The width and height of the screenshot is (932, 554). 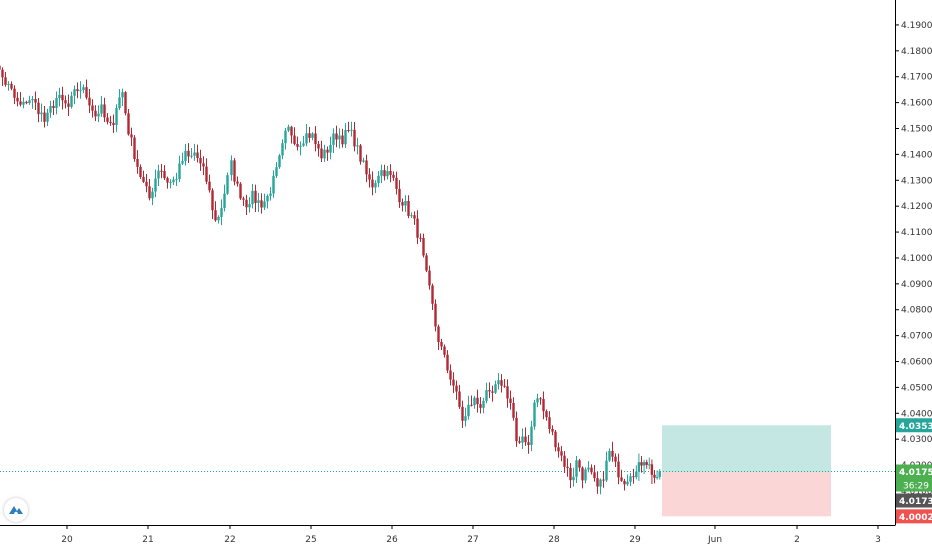 What do you see at coordinates (914, 425) in the screenshot?
I see `target-price-label-bg` at bounding box center [914, 425].